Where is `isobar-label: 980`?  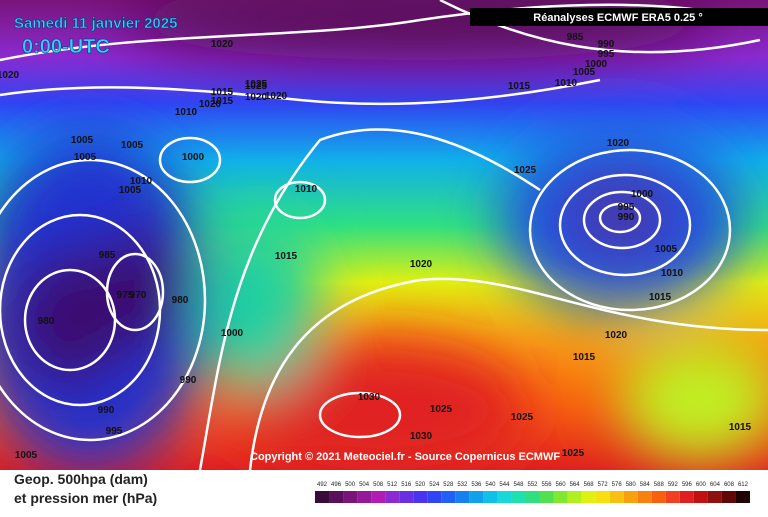 isobar-label: 980 is located at coordinates (180, 300).